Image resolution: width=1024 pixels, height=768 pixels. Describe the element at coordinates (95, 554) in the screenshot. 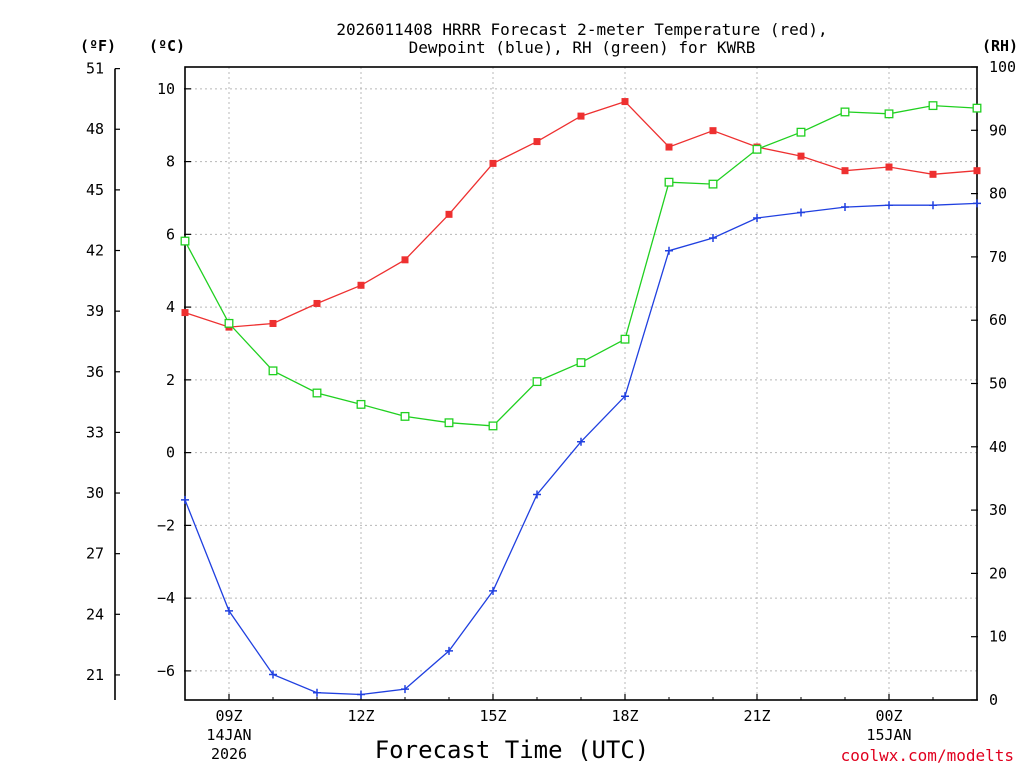

I see `fahrenheit-tick-label: 27` at that location.